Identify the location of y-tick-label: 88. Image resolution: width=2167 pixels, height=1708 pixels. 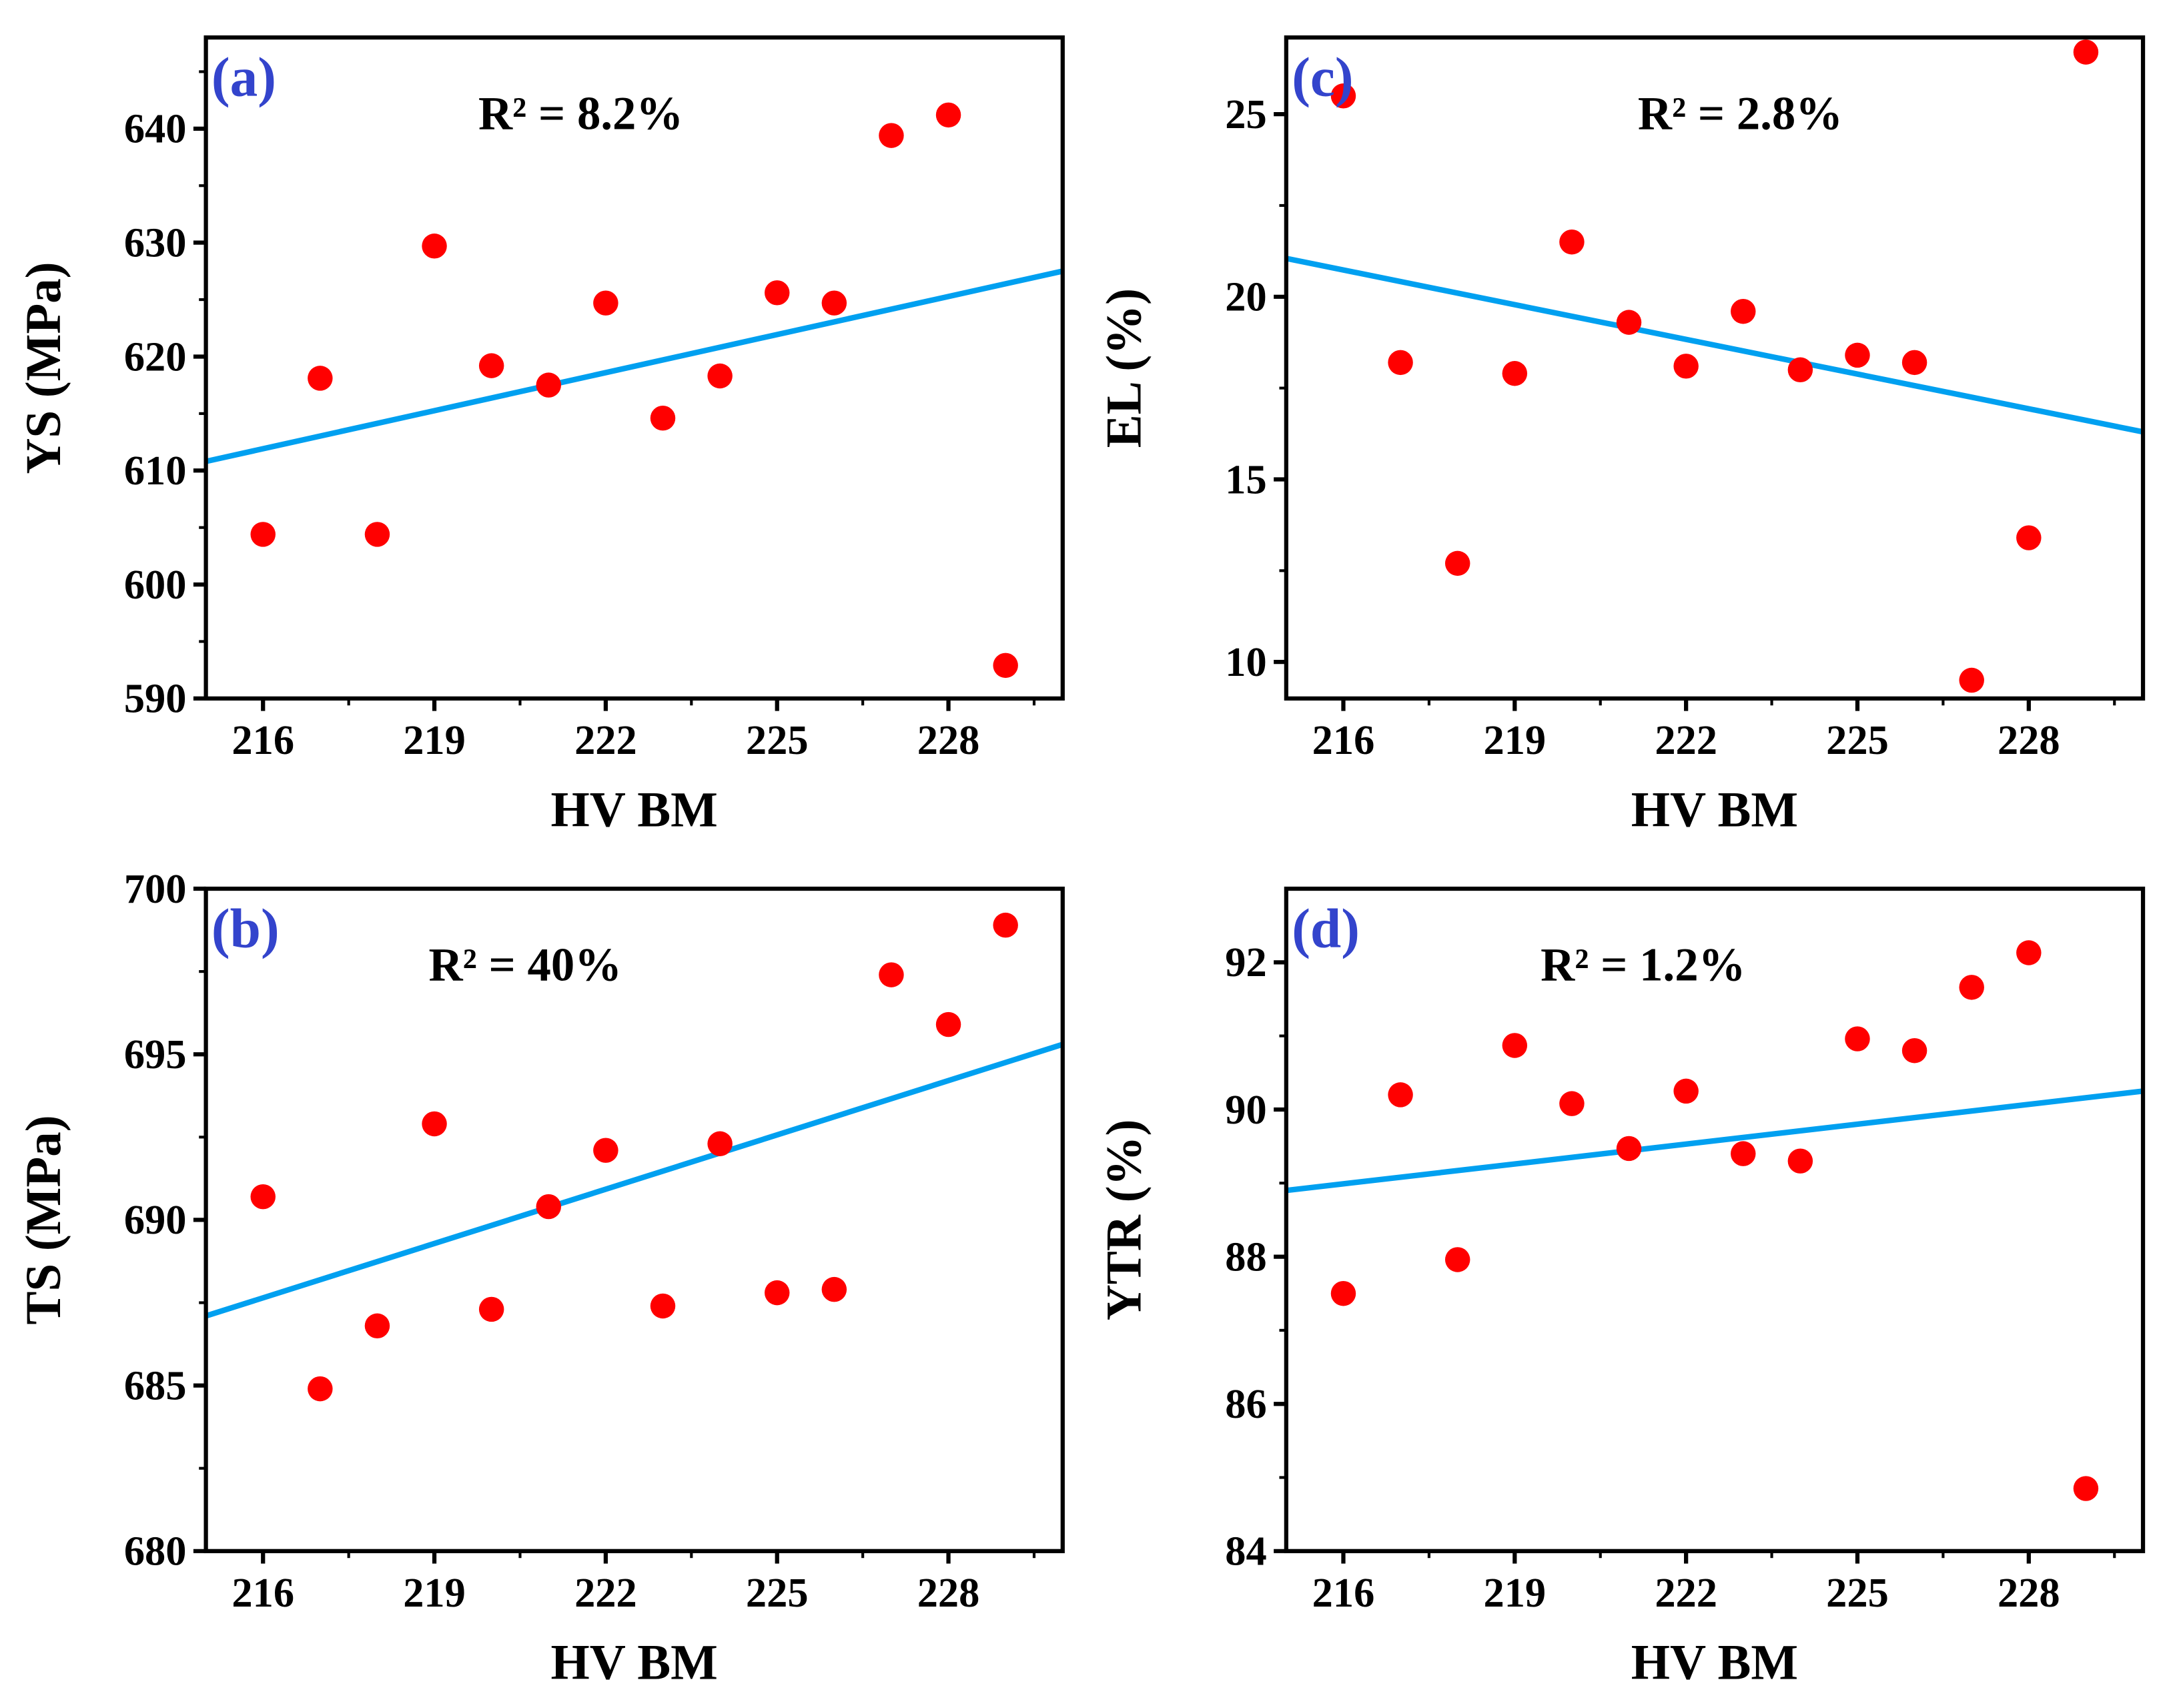
(1245, 1257).